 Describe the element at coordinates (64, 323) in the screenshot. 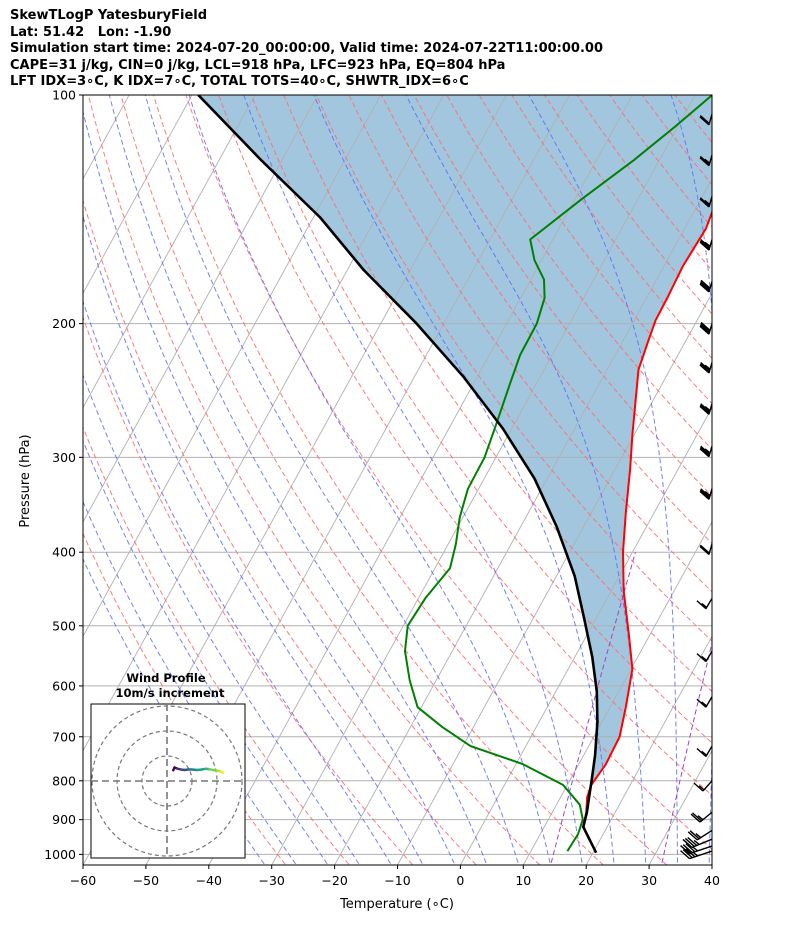

I see `y-tick-label: 200` at that location.